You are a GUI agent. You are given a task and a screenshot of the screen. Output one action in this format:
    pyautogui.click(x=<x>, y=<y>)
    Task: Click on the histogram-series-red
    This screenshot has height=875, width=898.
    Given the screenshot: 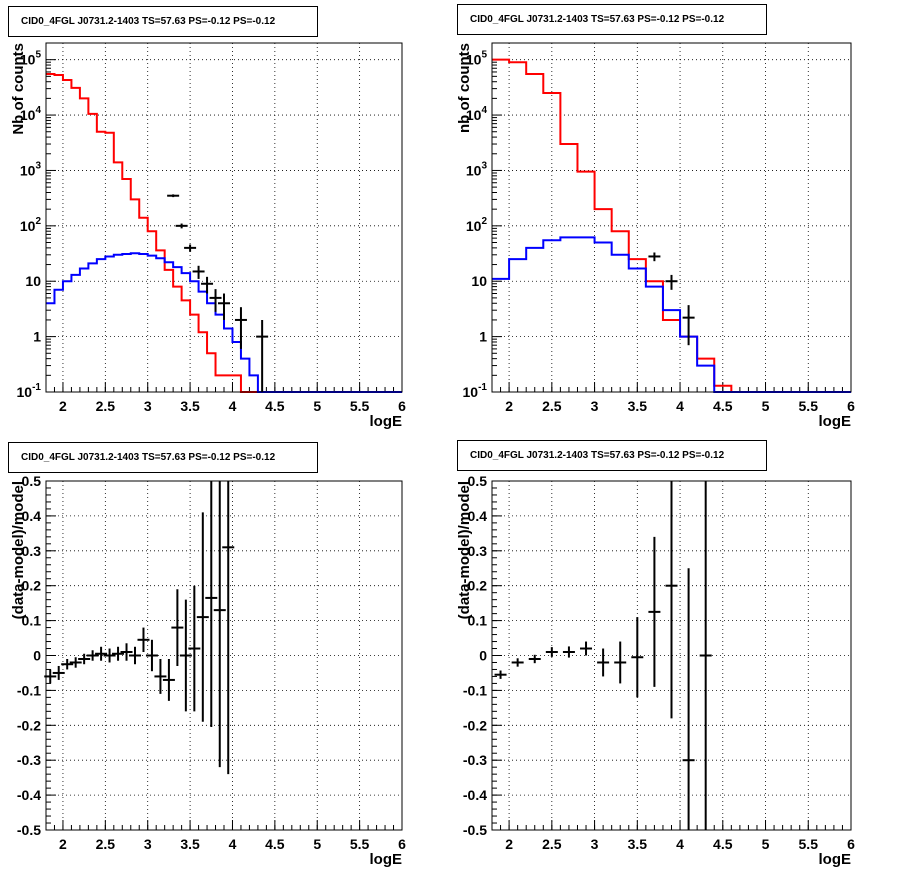 What is the action you would take?
    pyautogui.click(x=224, y=233)
    